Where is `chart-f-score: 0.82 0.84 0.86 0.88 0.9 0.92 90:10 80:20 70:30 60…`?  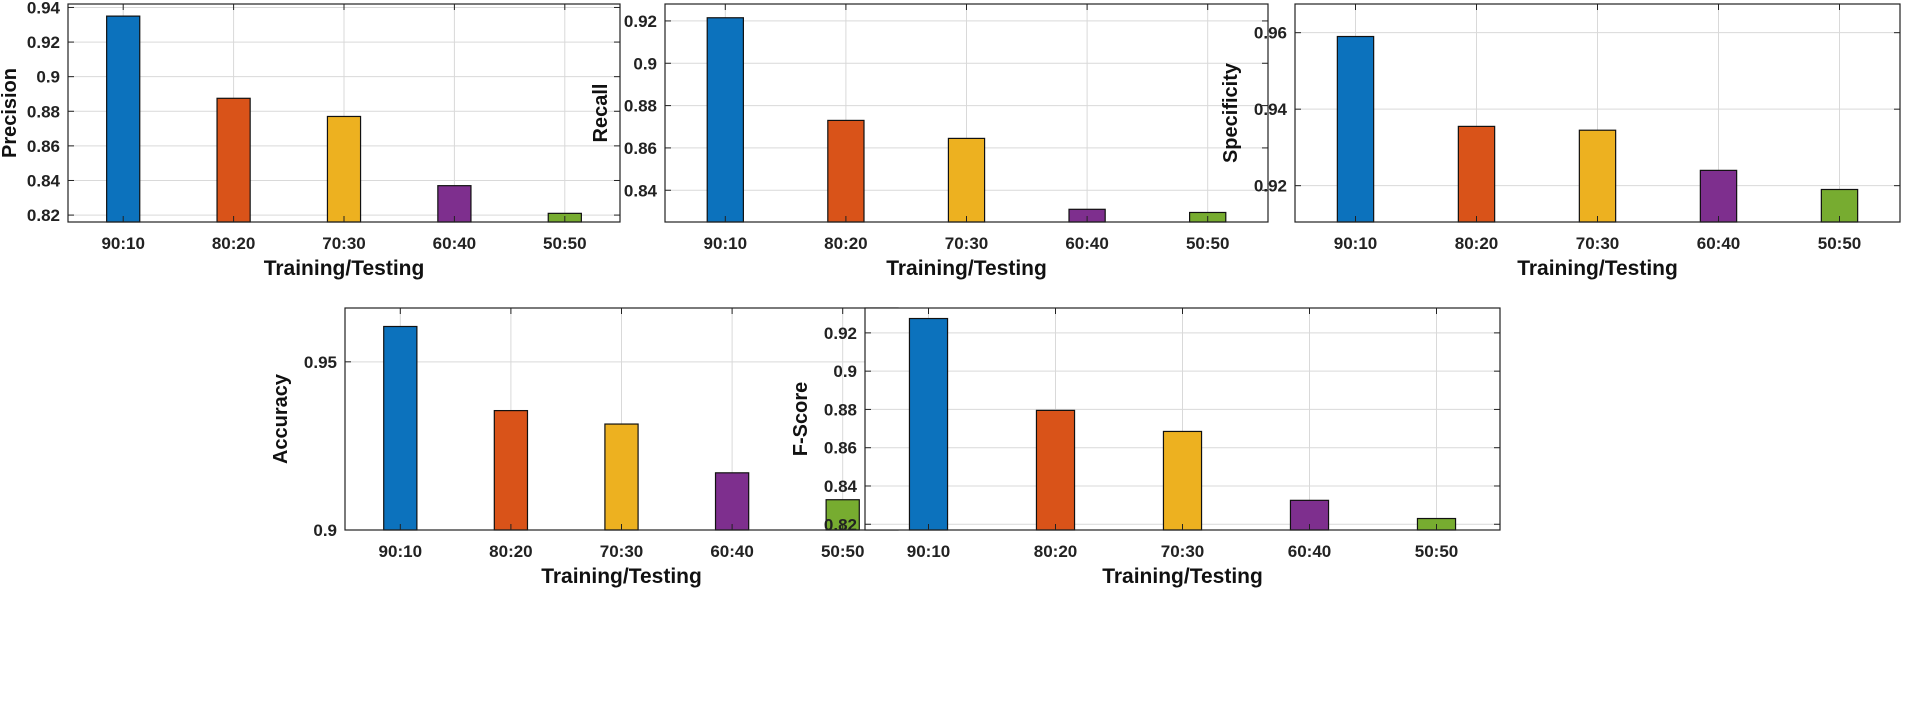
chart-f-score: 0.82 0.84 0.86 0.88 0.9 0.92 90:10 80:20 70:30 60… is located at coordinates (1145, 447).